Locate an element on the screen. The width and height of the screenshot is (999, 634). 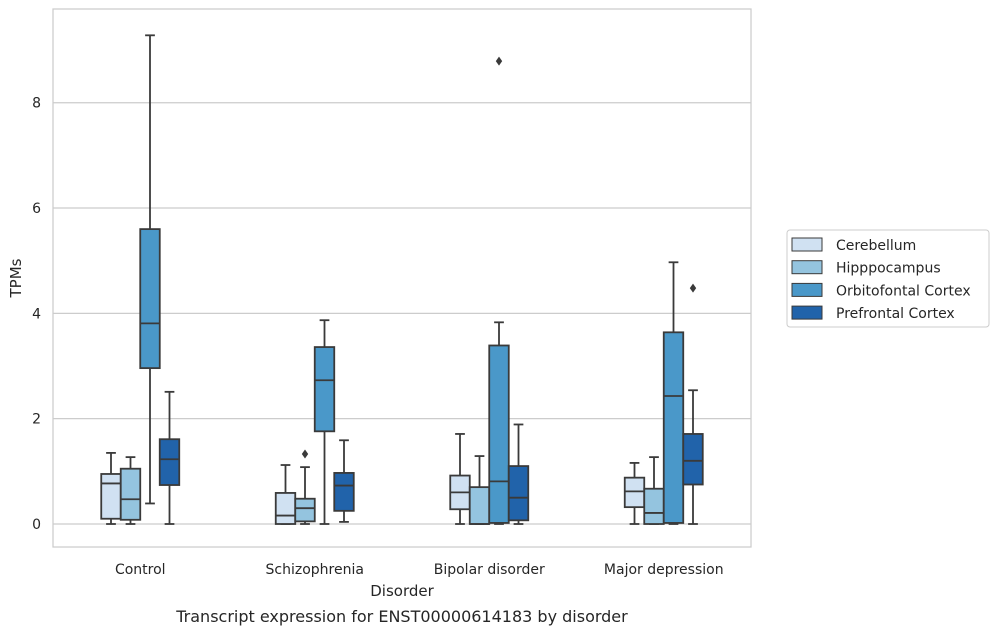
legend-label: Orbitofontal Cortex is located at coordinates (903, 291).